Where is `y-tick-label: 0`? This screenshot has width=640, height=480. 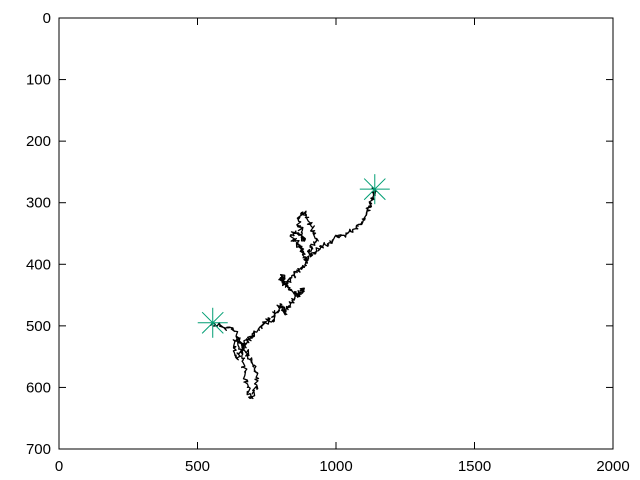 y-tick-label: 0 is located at coordinates (47, 18).